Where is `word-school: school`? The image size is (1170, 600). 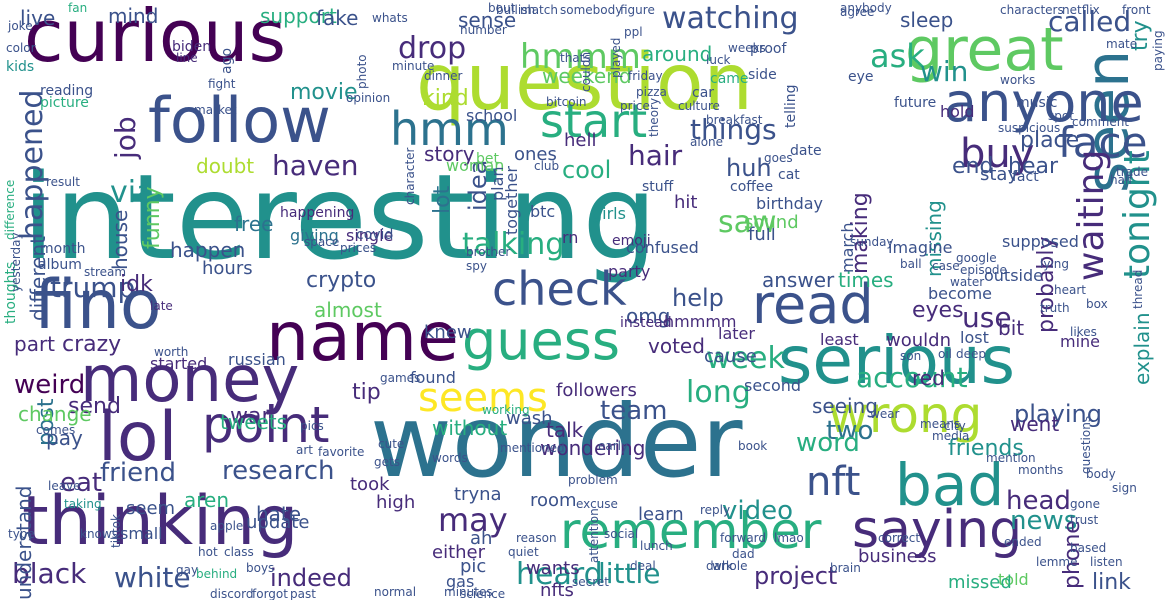
word-school: school is located at coordinates (492, 115).